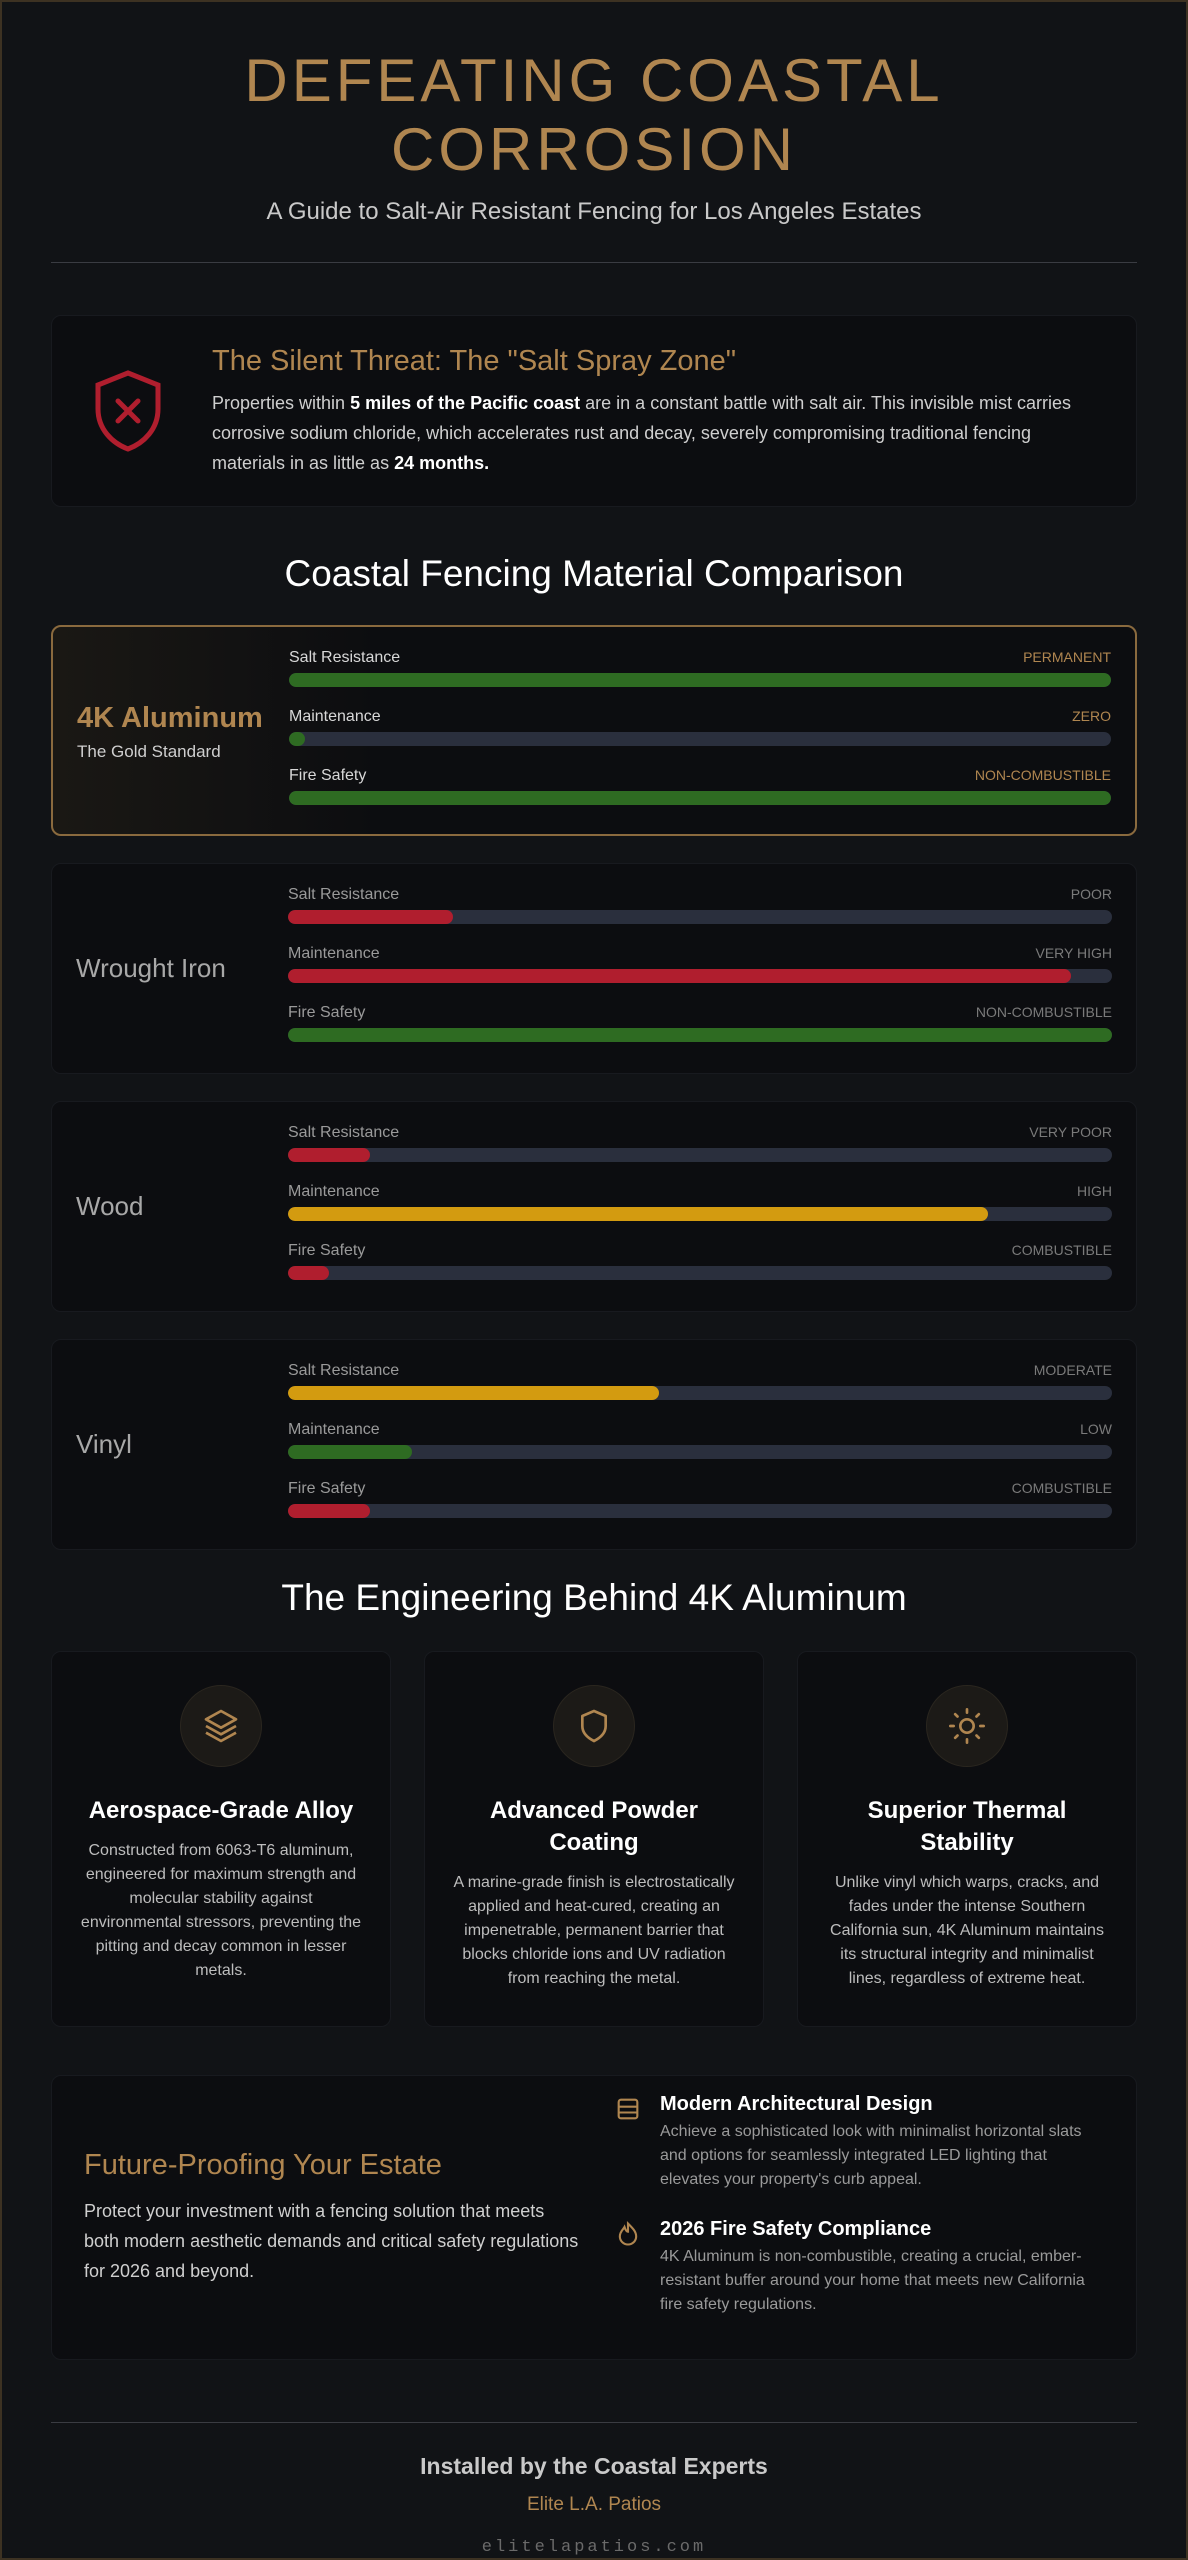 This screenshot has width=1188, height=2560. Describe the element at coordinates (442, 462) in the screenshot. I see `text-bold: 24 months.` at that location.